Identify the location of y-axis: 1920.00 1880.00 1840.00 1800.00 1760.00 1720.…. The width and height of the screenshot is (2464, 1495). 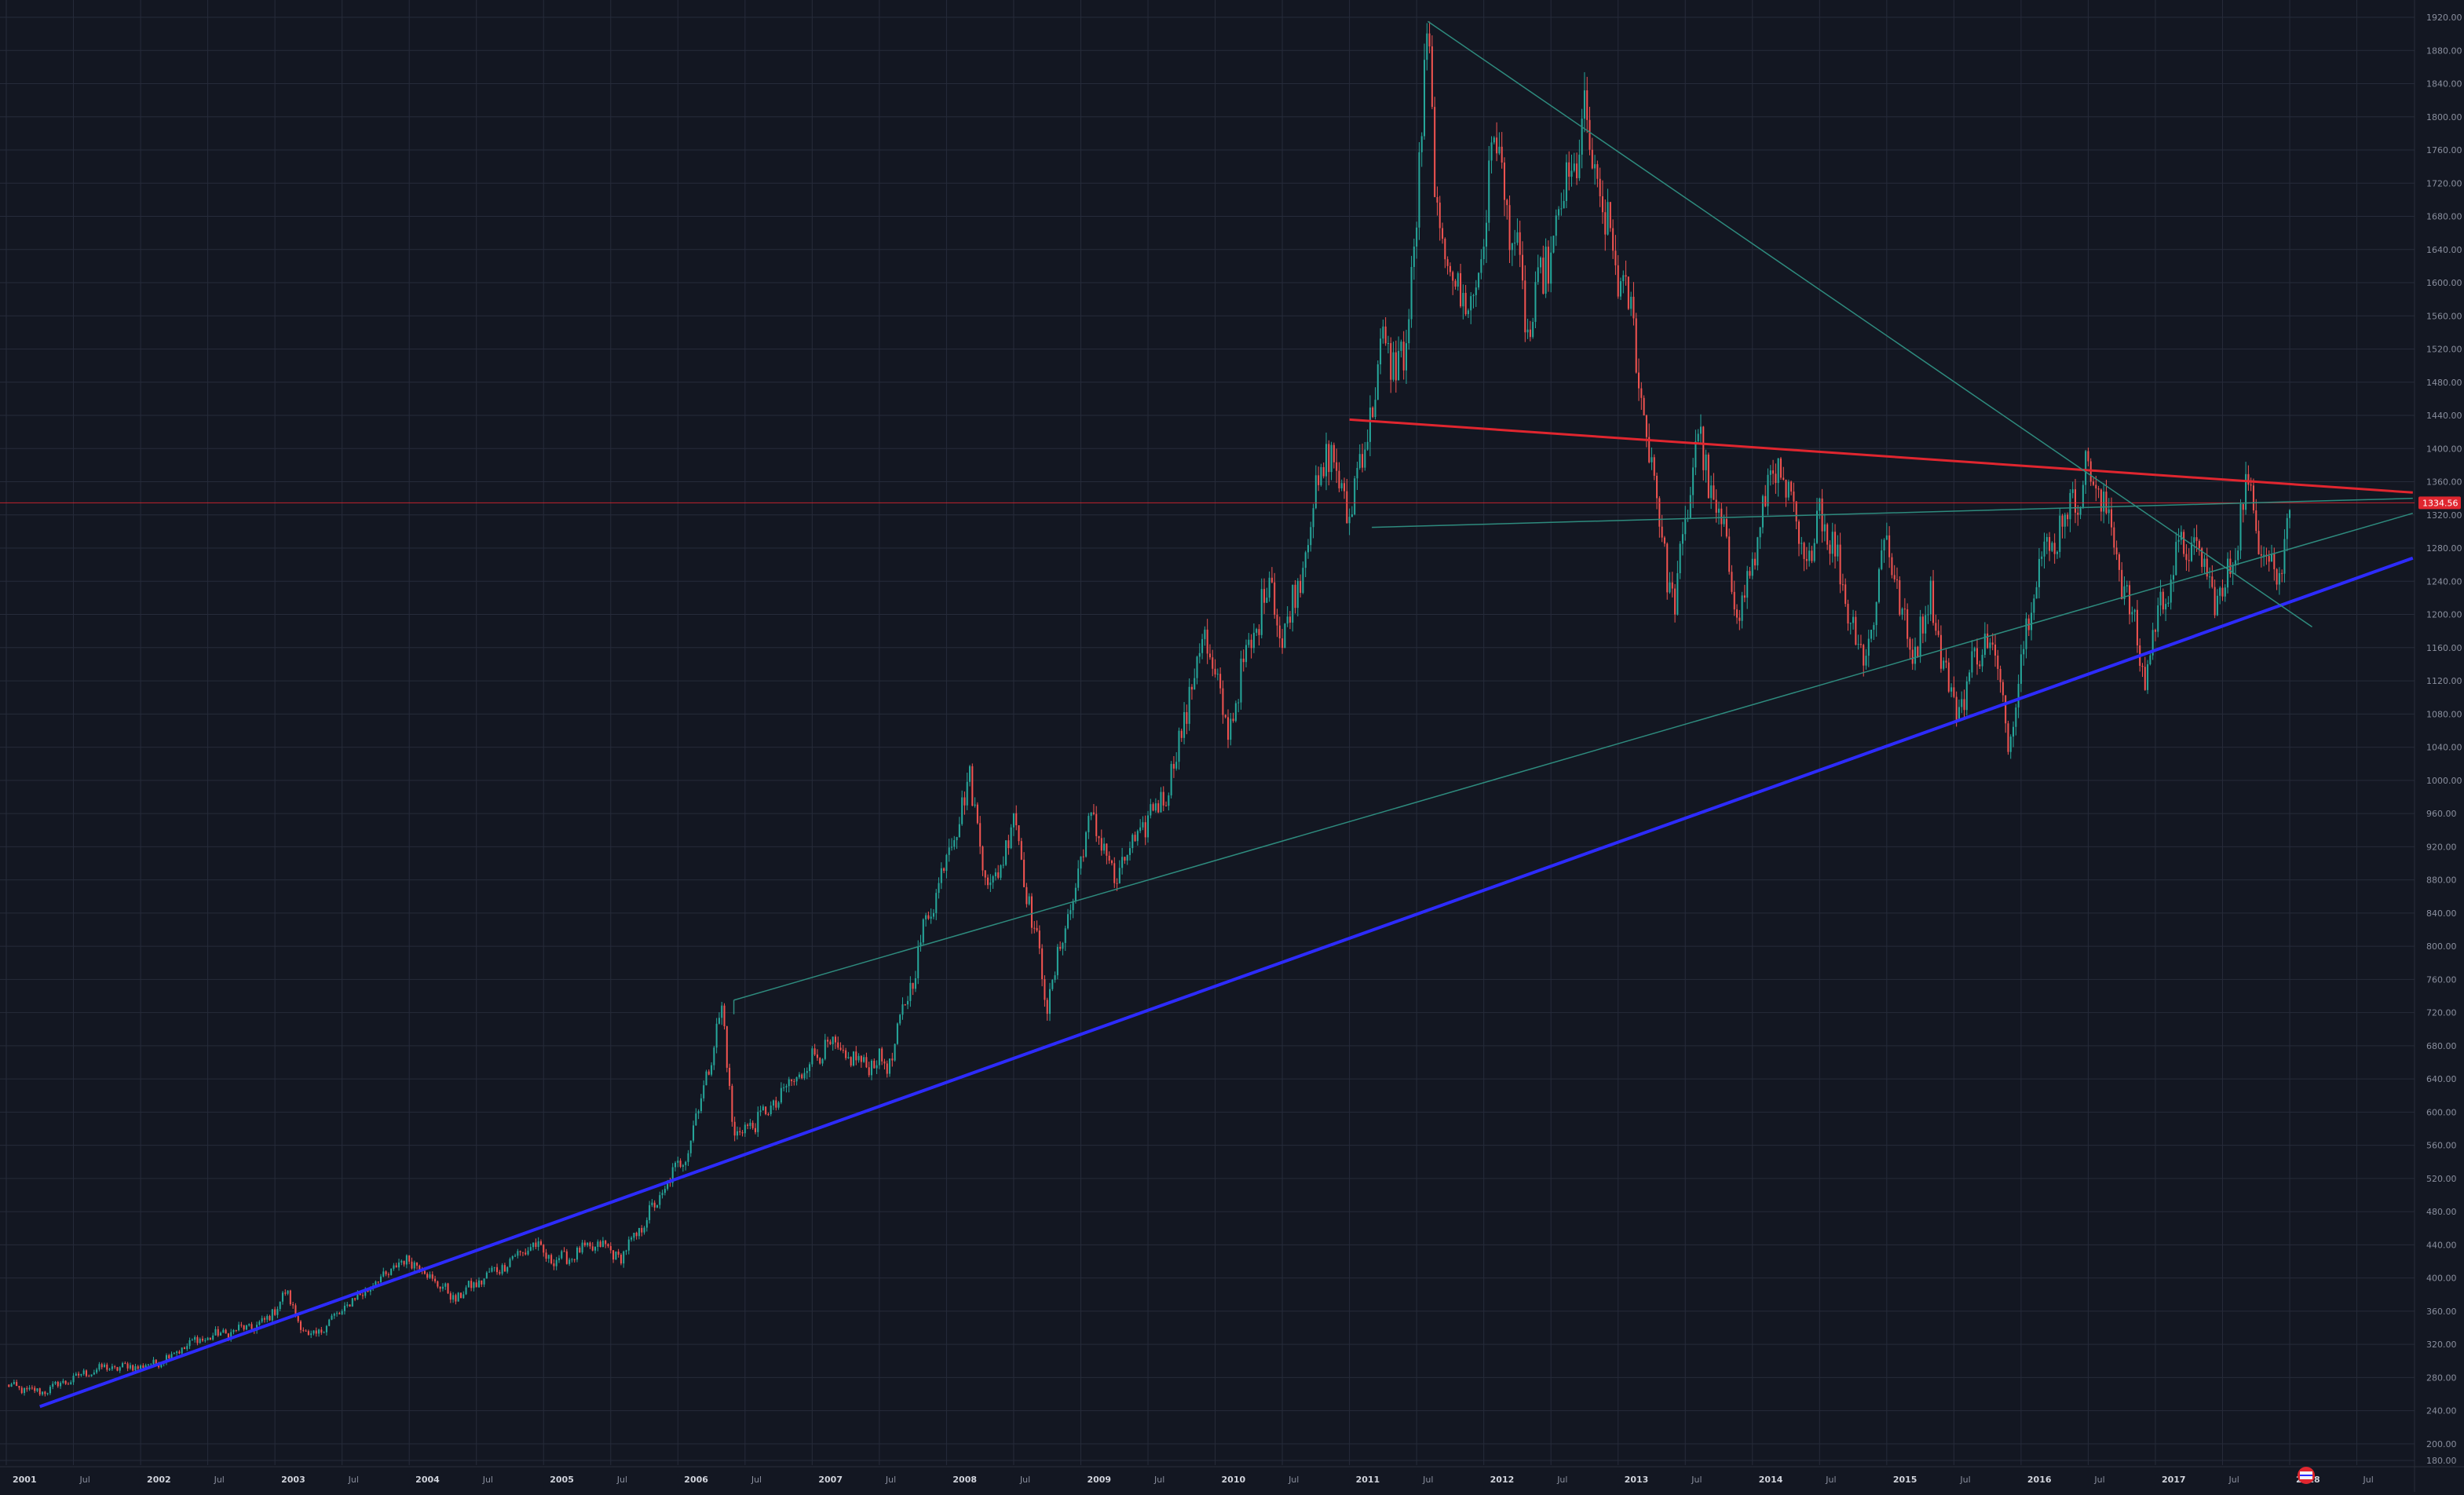
(2444, 739).